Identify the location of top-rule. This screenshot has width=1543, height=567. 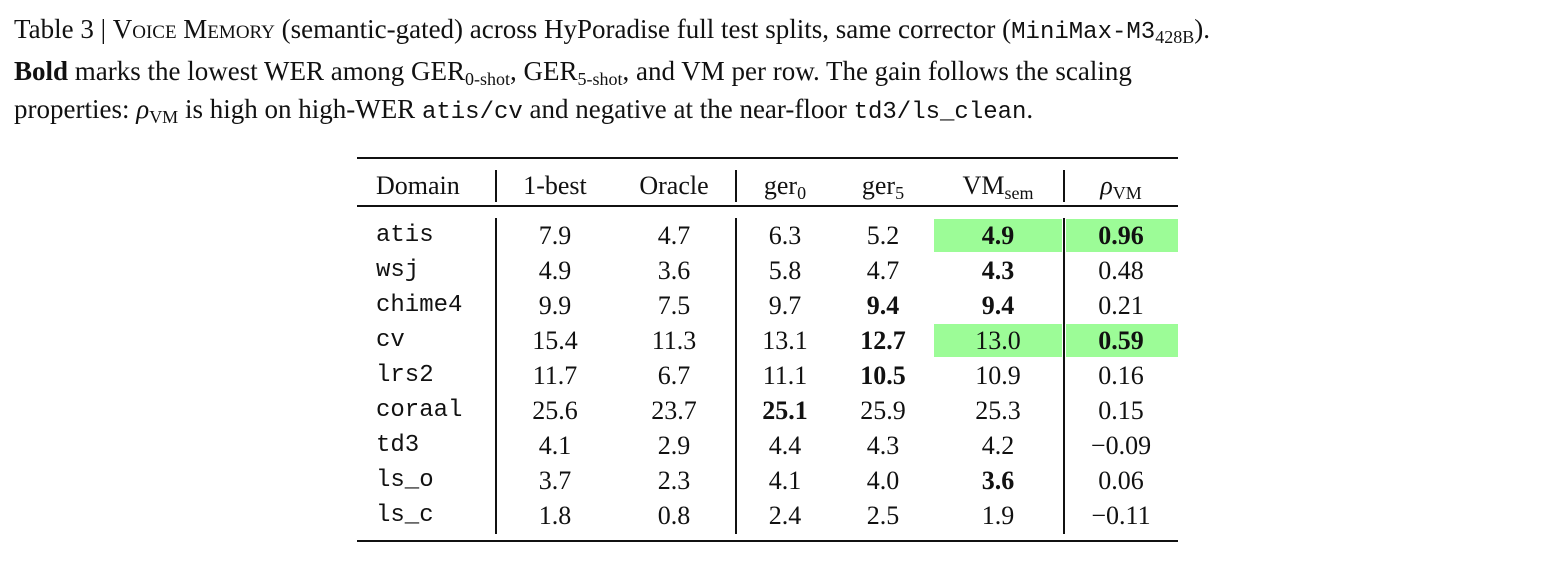
(767, 158).